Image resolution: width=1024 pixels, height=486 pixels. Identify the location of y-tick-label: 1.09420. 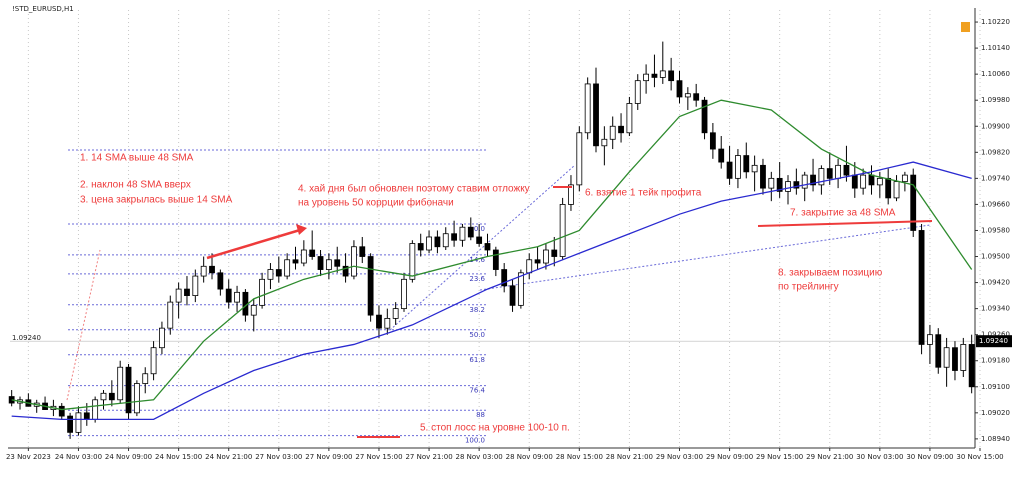
(995, 283).